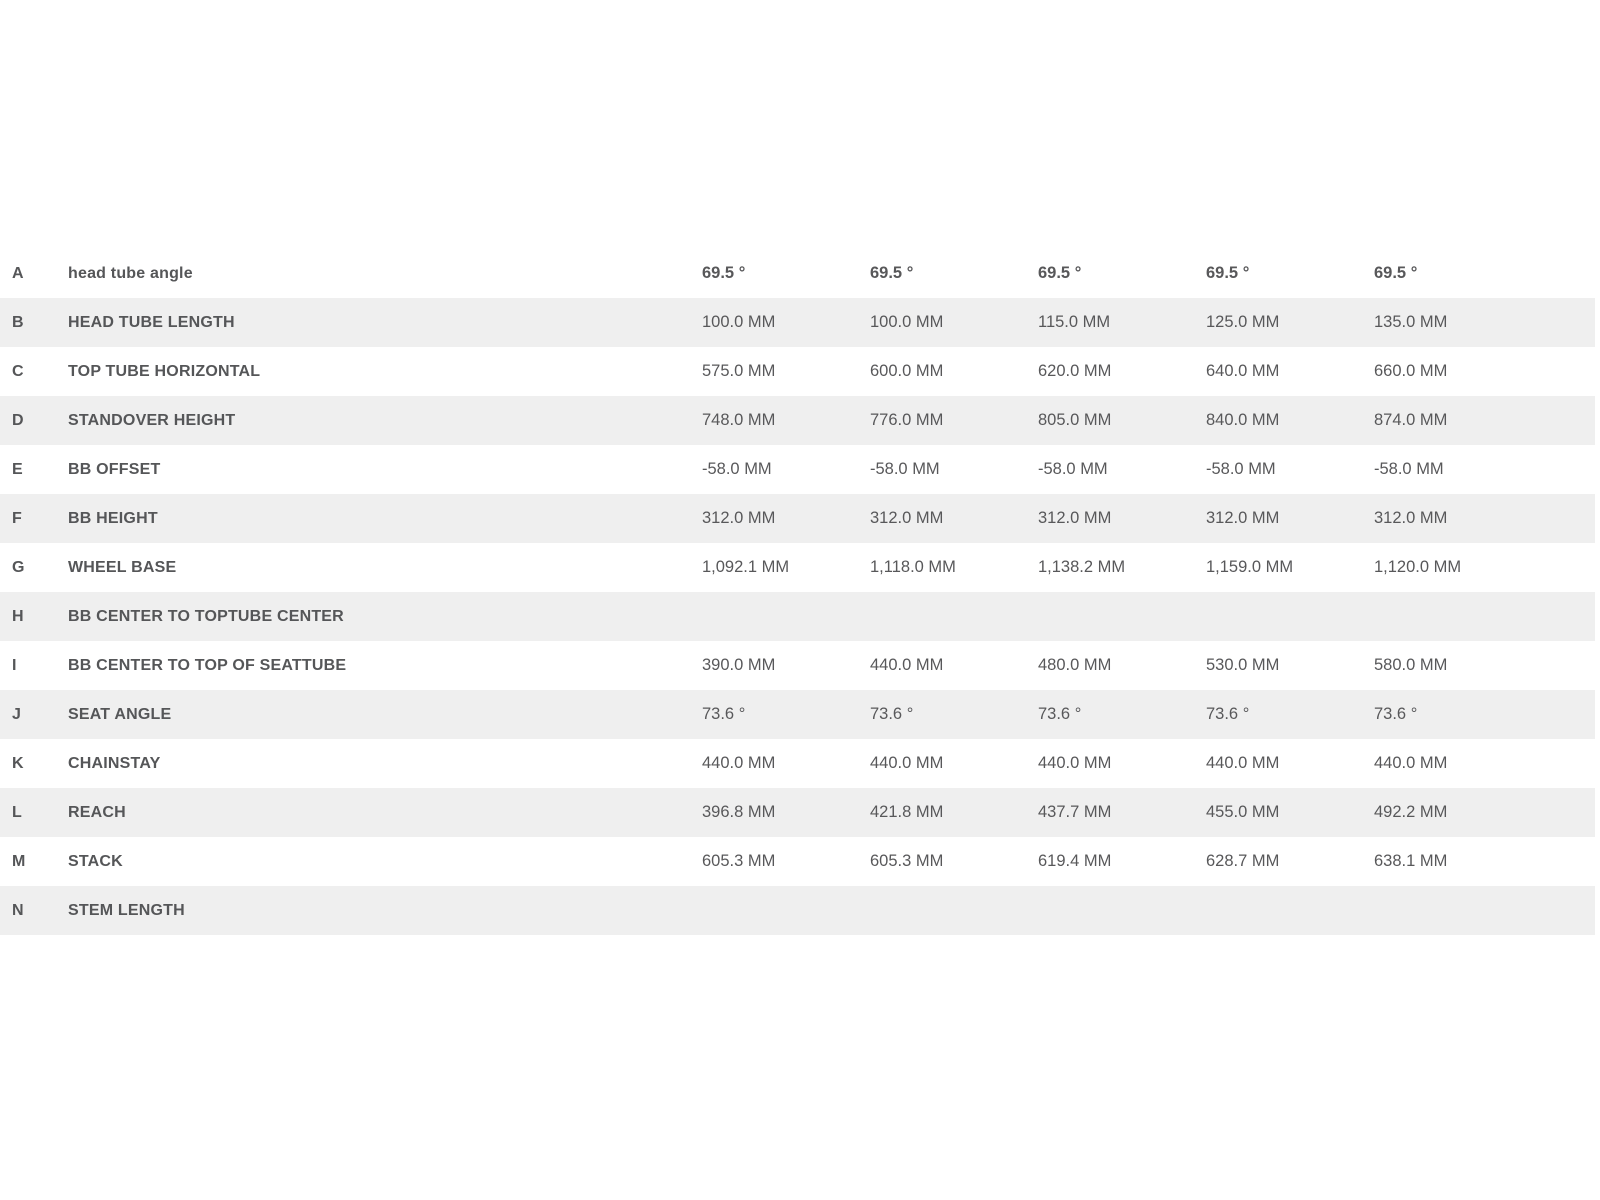 This screenshot has width=1600, height=1200. What do you see at coordinates (739, 812) in the screenshot?
I see `row-value: 396.8 MM` at bounding box center [739, 812].